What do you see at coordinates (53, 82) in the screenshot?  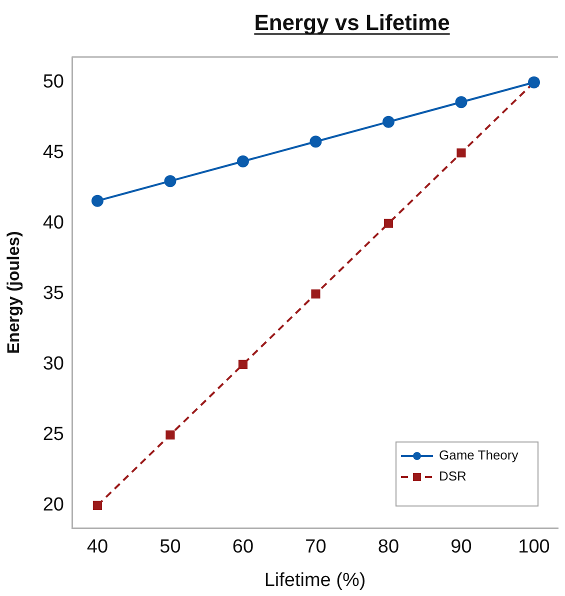 I see `y-tick-label: 50` at bounding box center [53, 82].